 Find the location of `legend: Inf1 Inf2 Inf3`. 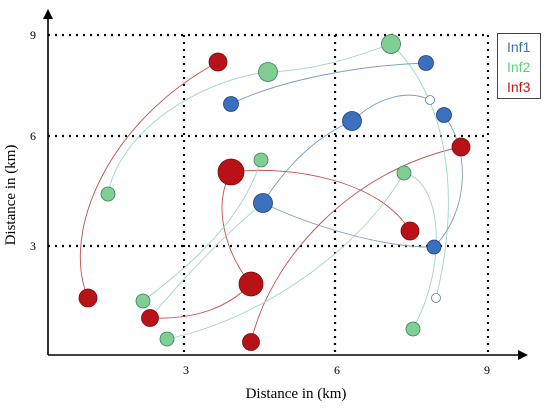

legend: Inf1 Inf2 Inf3 is located at coordinates (519, 66).